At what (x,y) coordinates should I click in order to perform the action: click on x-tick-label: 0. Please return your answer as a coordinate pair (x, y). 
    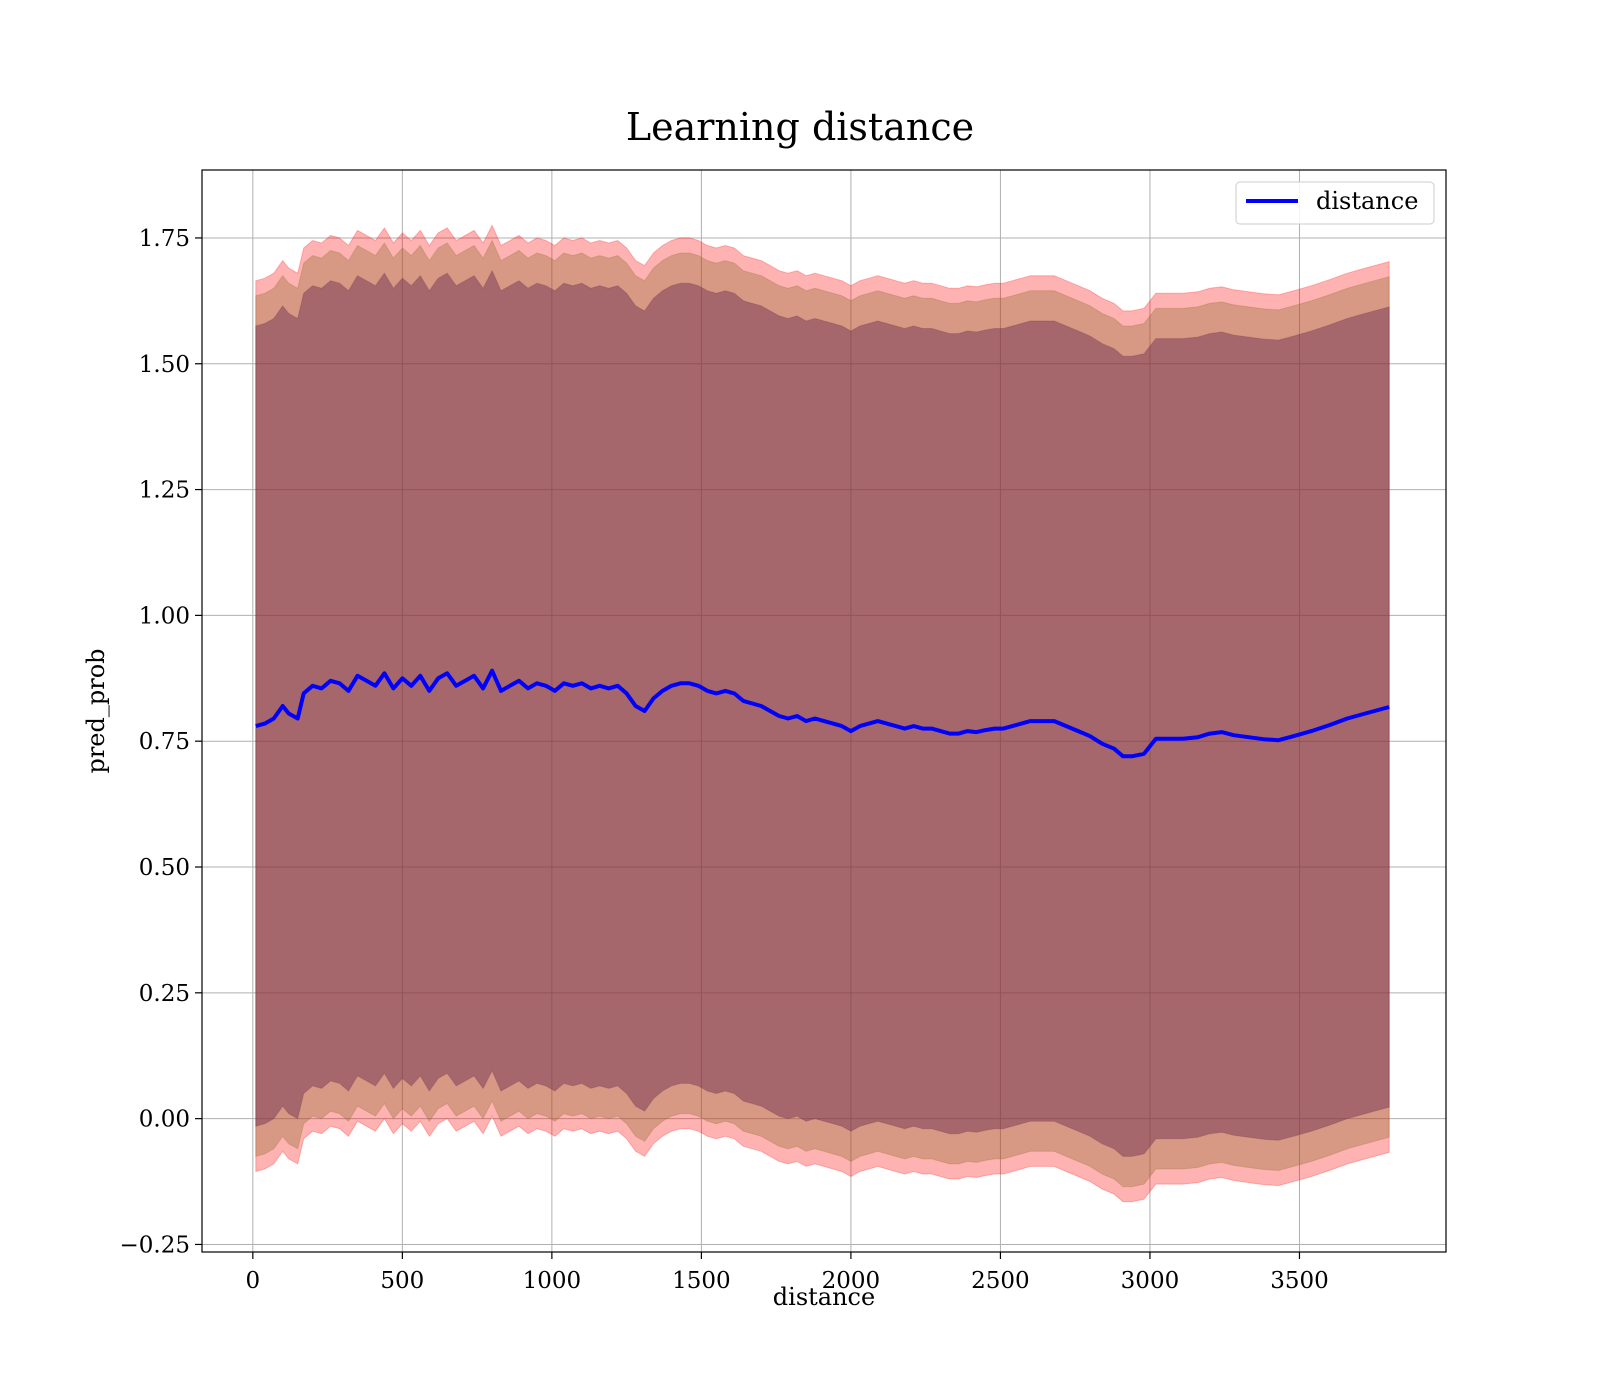
    Looking at the image, I should click on (253, 1281).